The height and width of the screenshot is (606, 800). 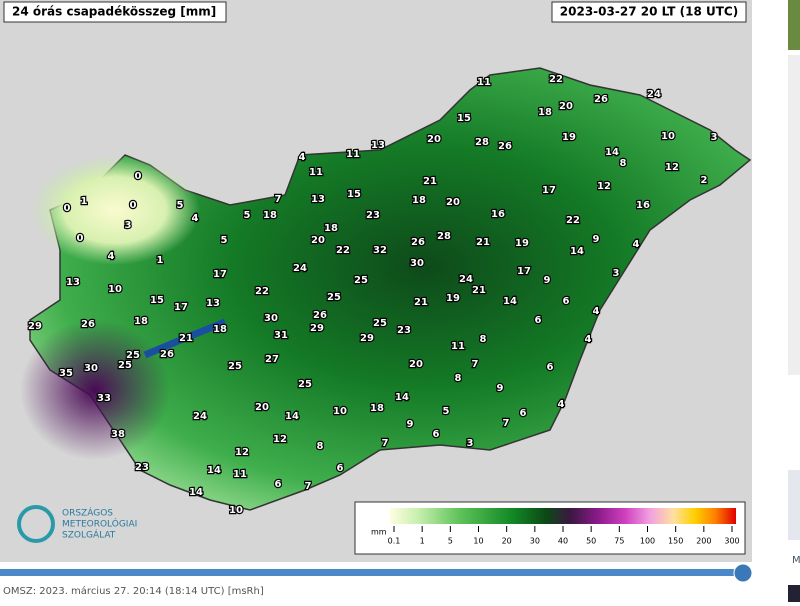 What do you see at coordinates (450, 541) in the screenshot?
I see `legend-tick-label: 5` at bounding box center [450, 541].